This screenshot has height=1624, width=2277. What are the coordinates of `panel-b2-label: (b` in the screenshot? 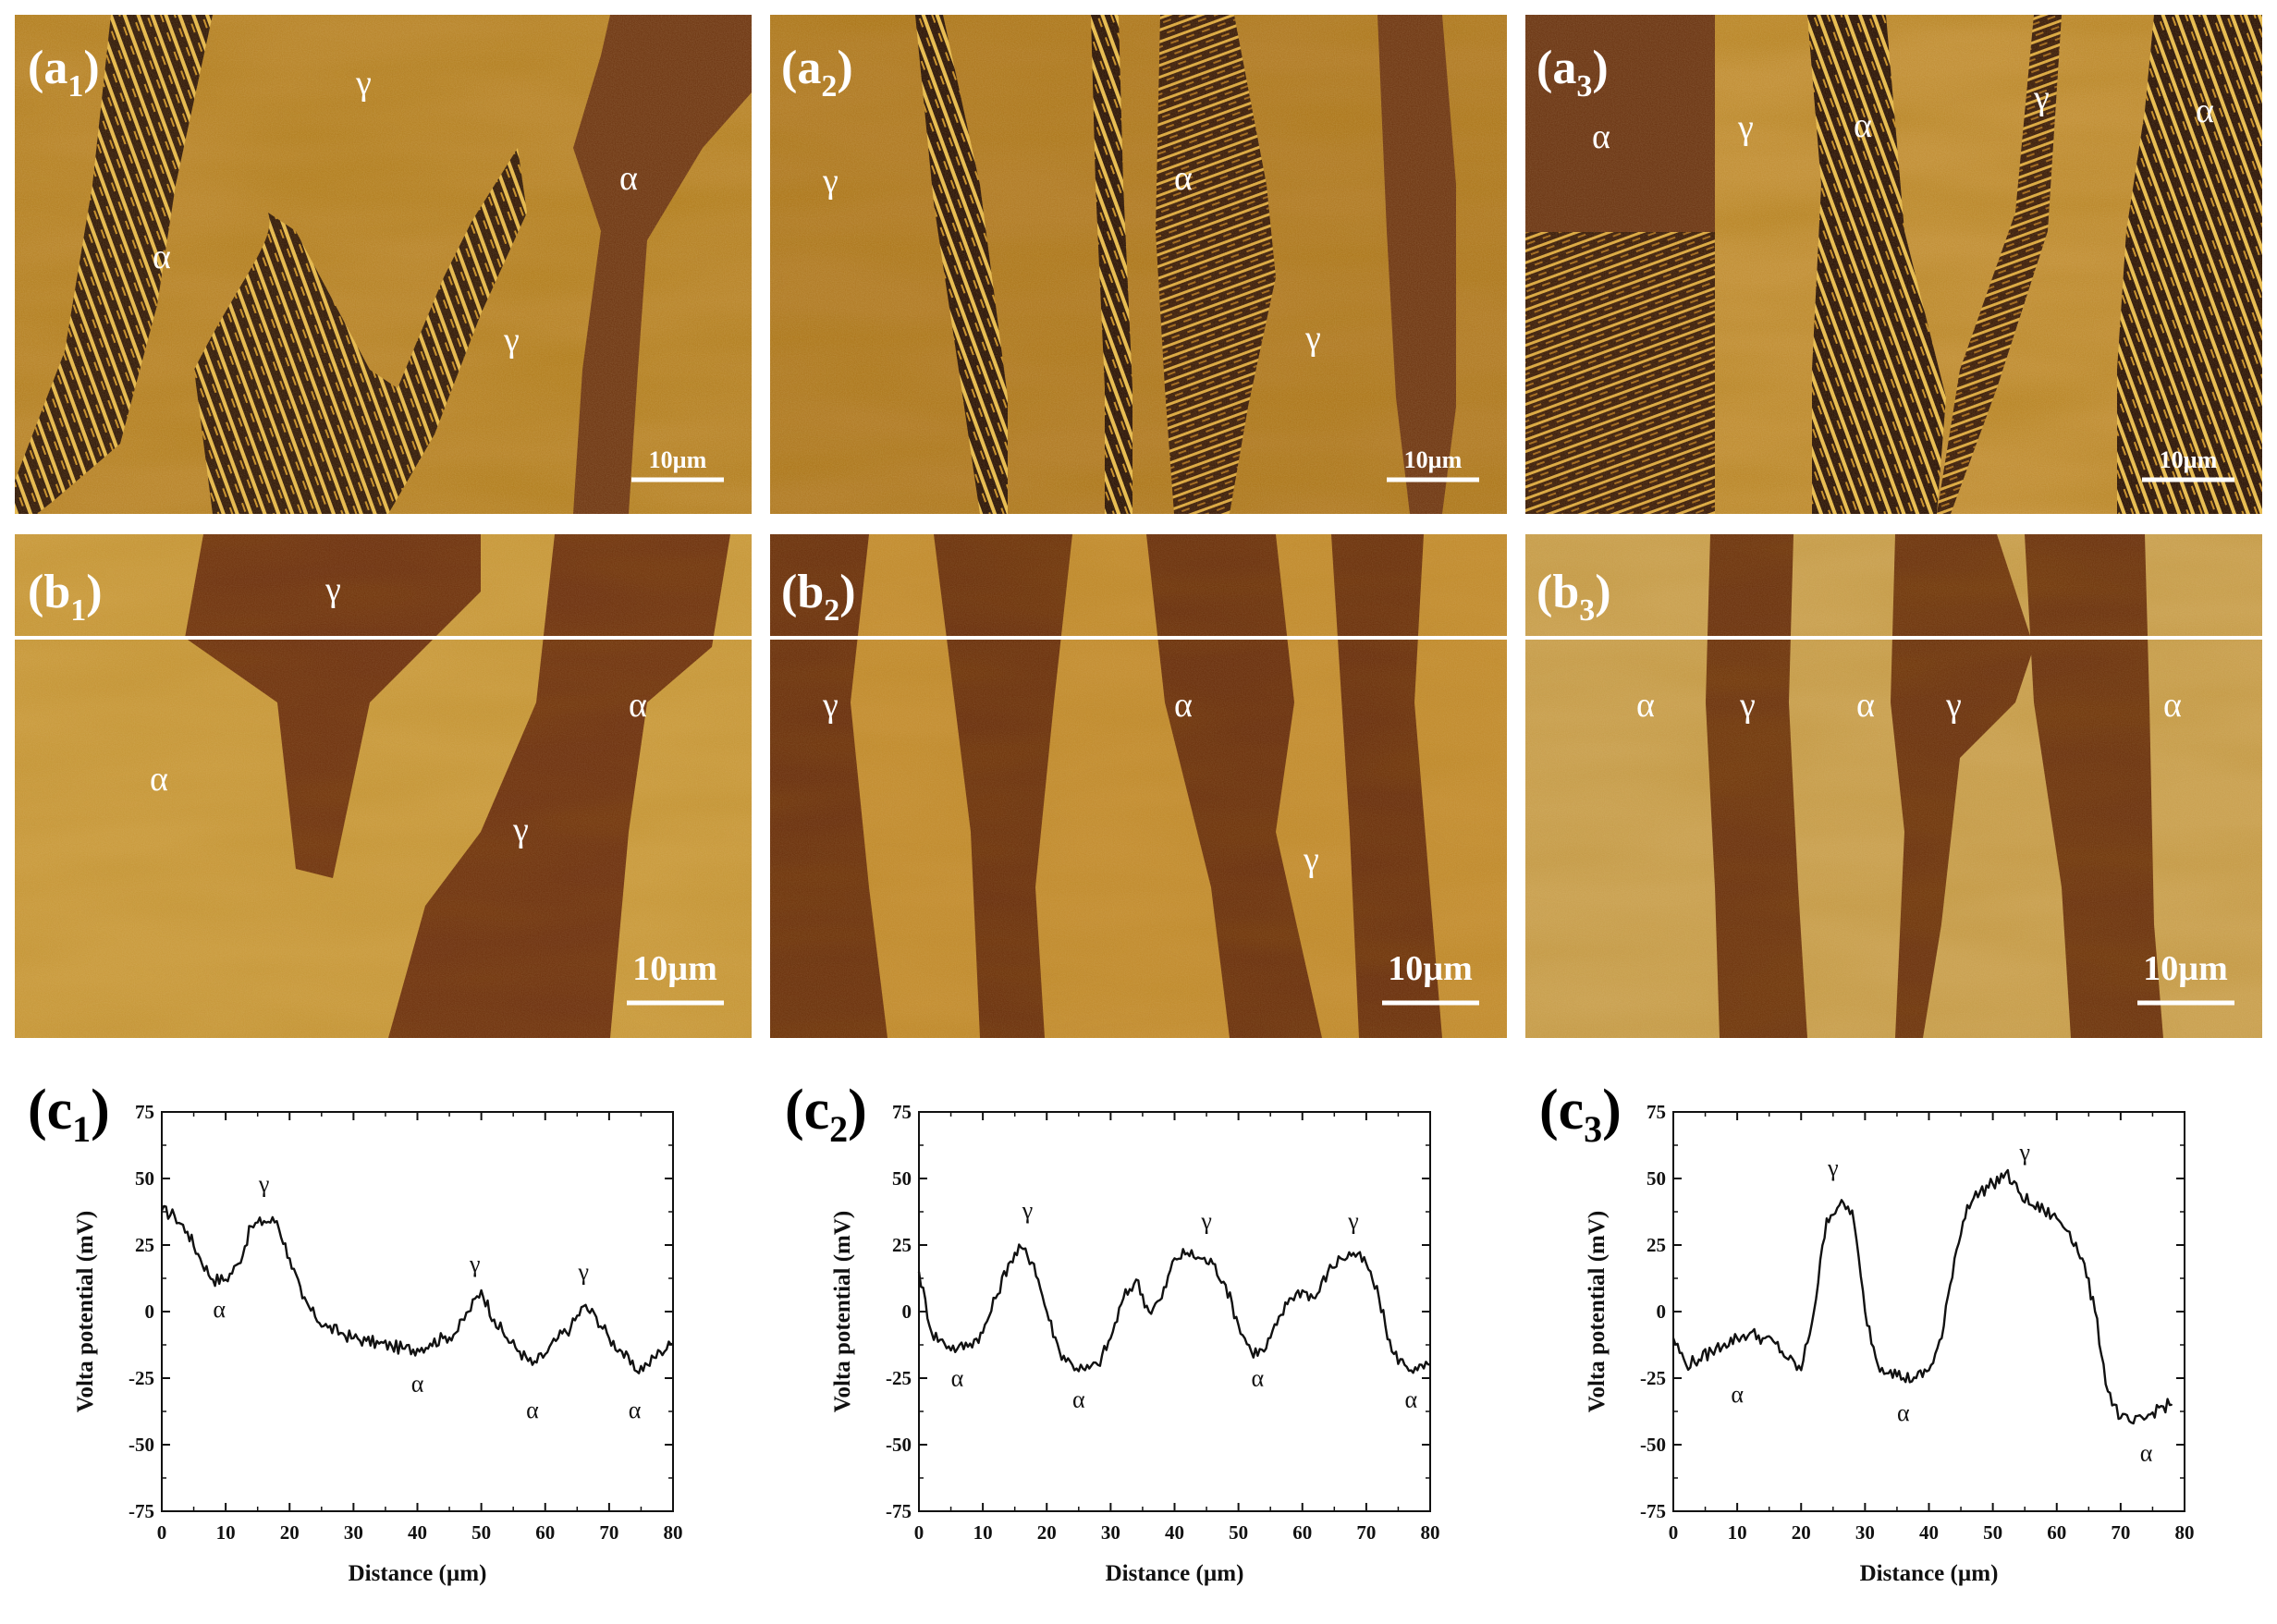 It's located at (802, 592).